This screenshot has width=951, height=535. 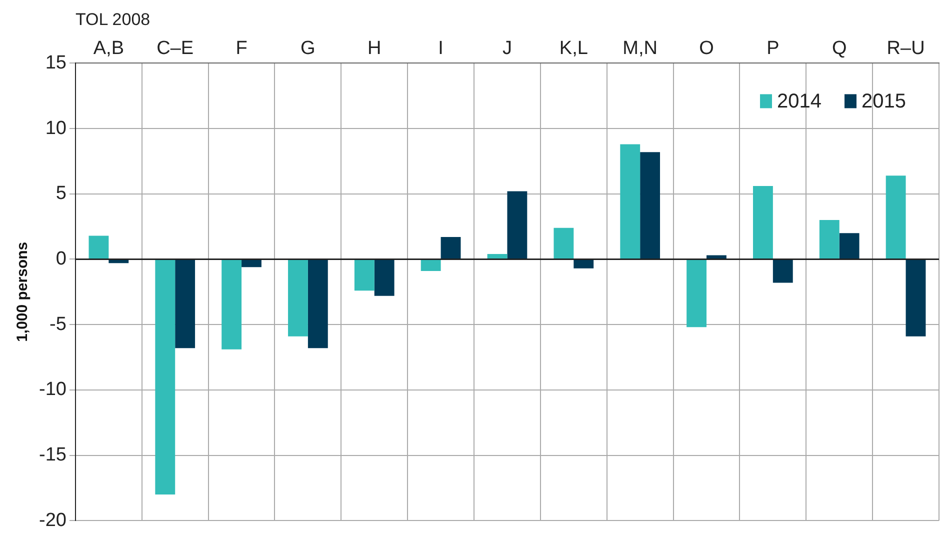 What do you see at coordinates (52, 455) in the screenshot?
I see `y-tick-label: -15` at bounding box center [52, 455].